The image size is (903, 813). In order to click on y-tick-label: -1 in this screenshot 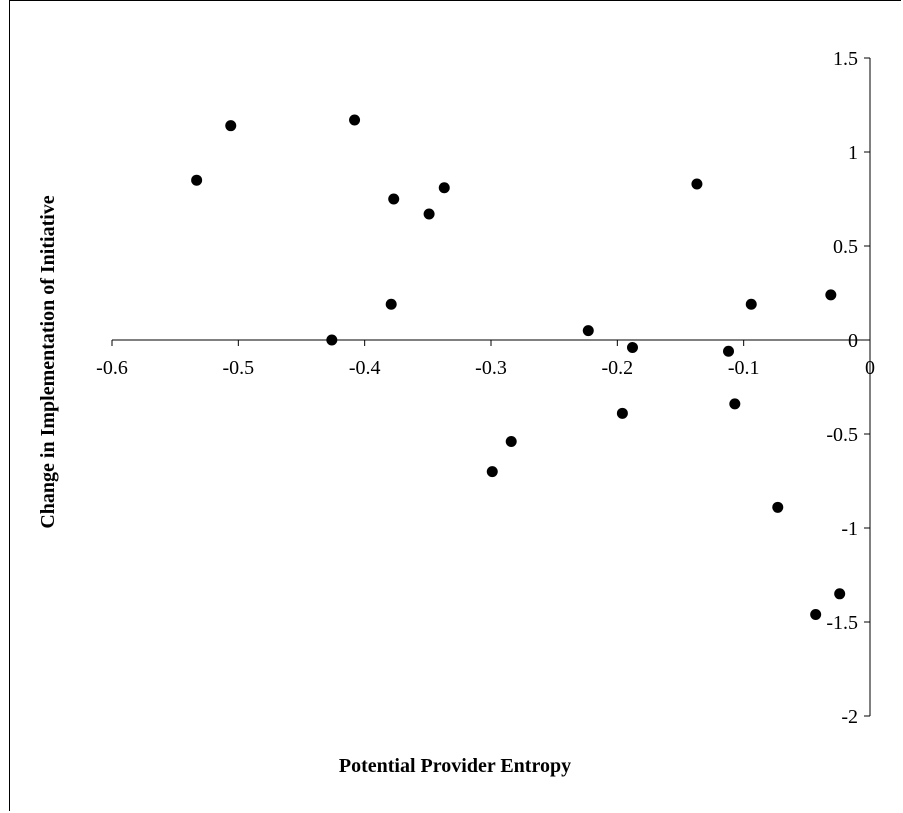, I will do `click(849, 529)`.